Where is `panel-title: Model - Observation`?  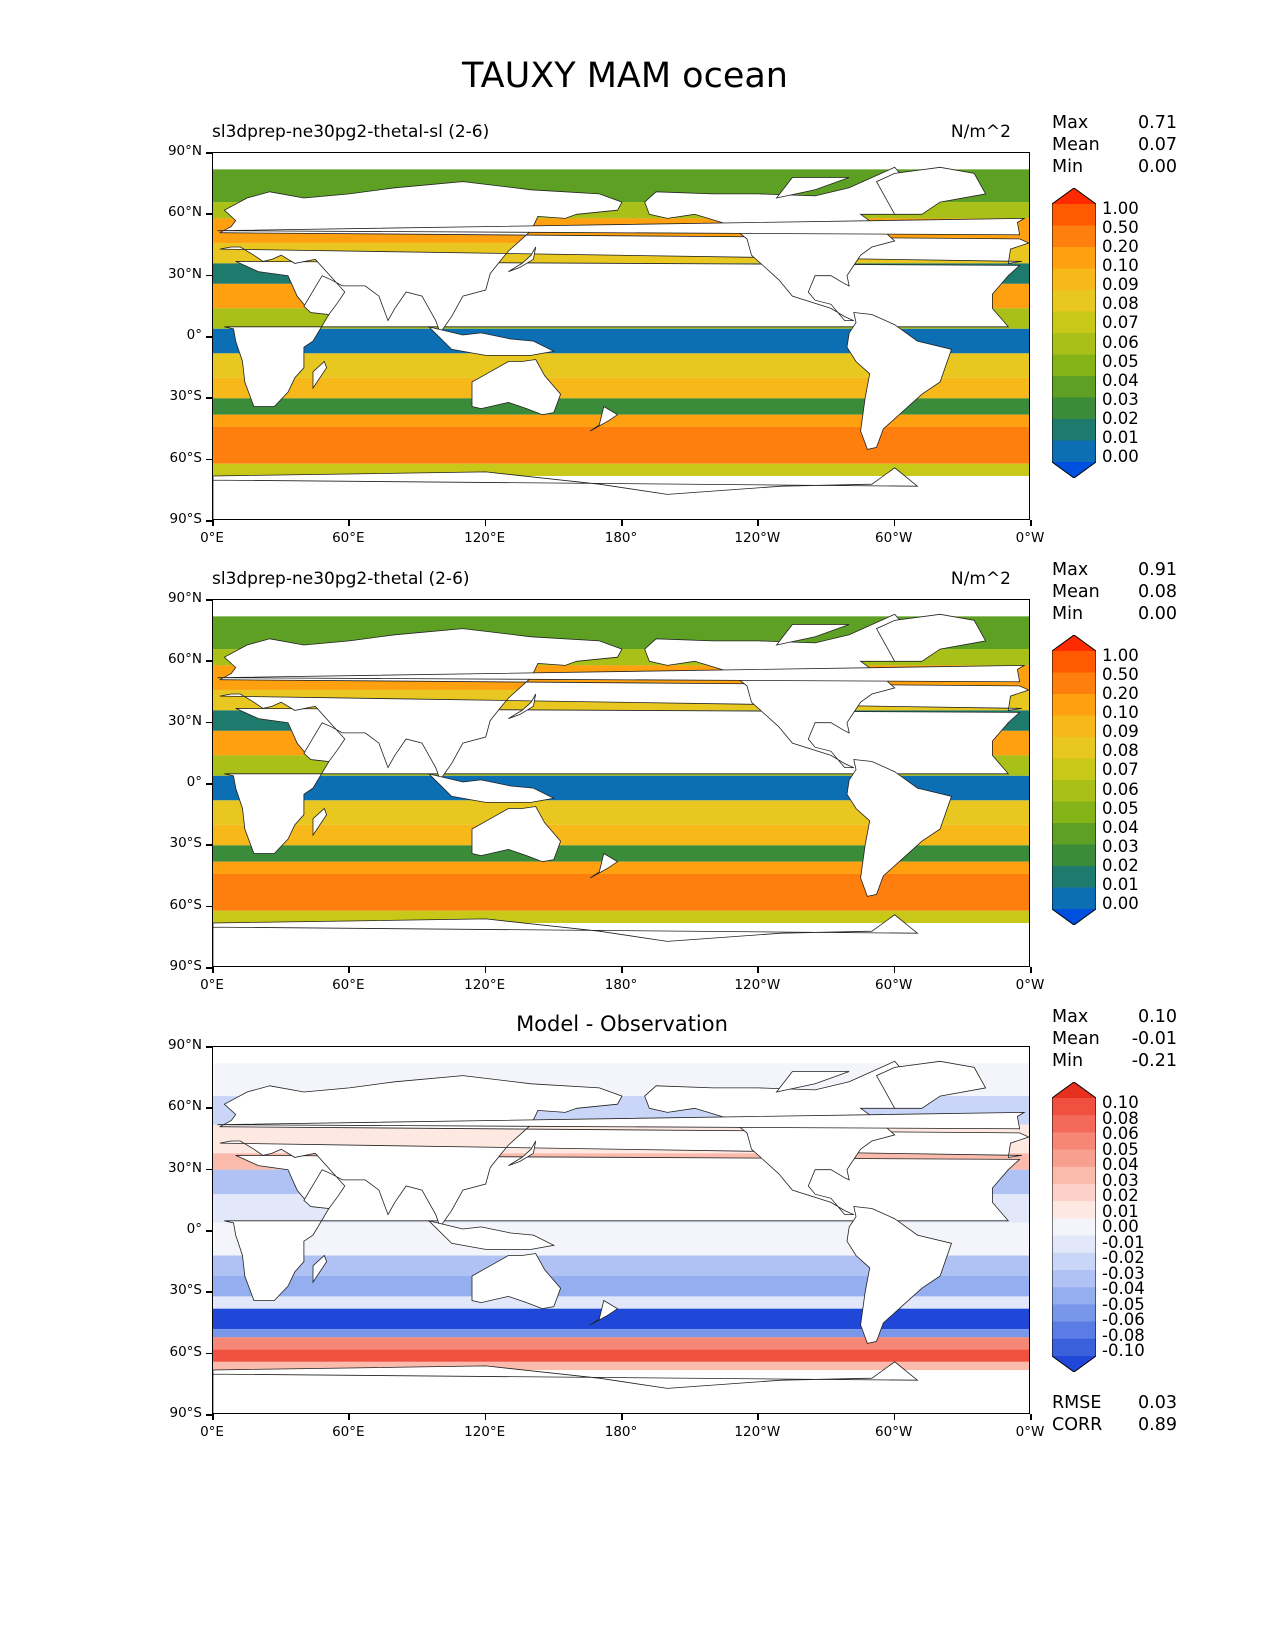
panel-title: Model - Observation is located at coordinates (622, 1024).